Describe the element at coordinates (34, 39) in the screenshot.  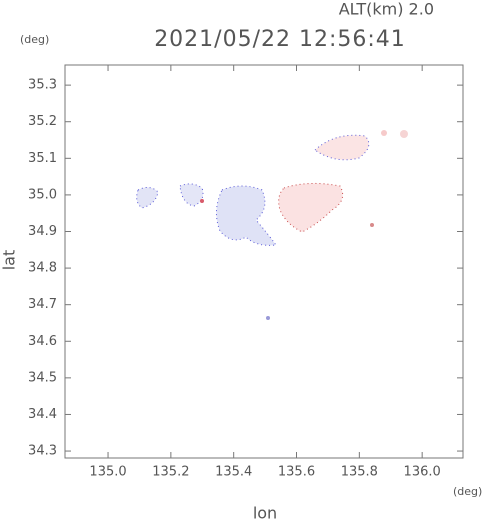
I see `y-unit: (deg)` at that location.